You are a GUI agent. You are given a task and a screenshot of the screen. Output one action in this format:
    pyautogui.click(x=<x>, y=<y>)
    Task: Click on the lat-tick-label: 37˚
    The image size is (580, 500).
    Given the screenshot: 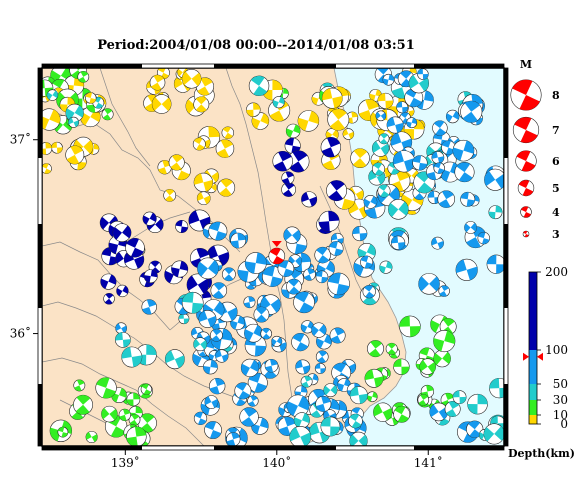 What is the action you would take?
    pyautogui.click(x=20, y=139)
    